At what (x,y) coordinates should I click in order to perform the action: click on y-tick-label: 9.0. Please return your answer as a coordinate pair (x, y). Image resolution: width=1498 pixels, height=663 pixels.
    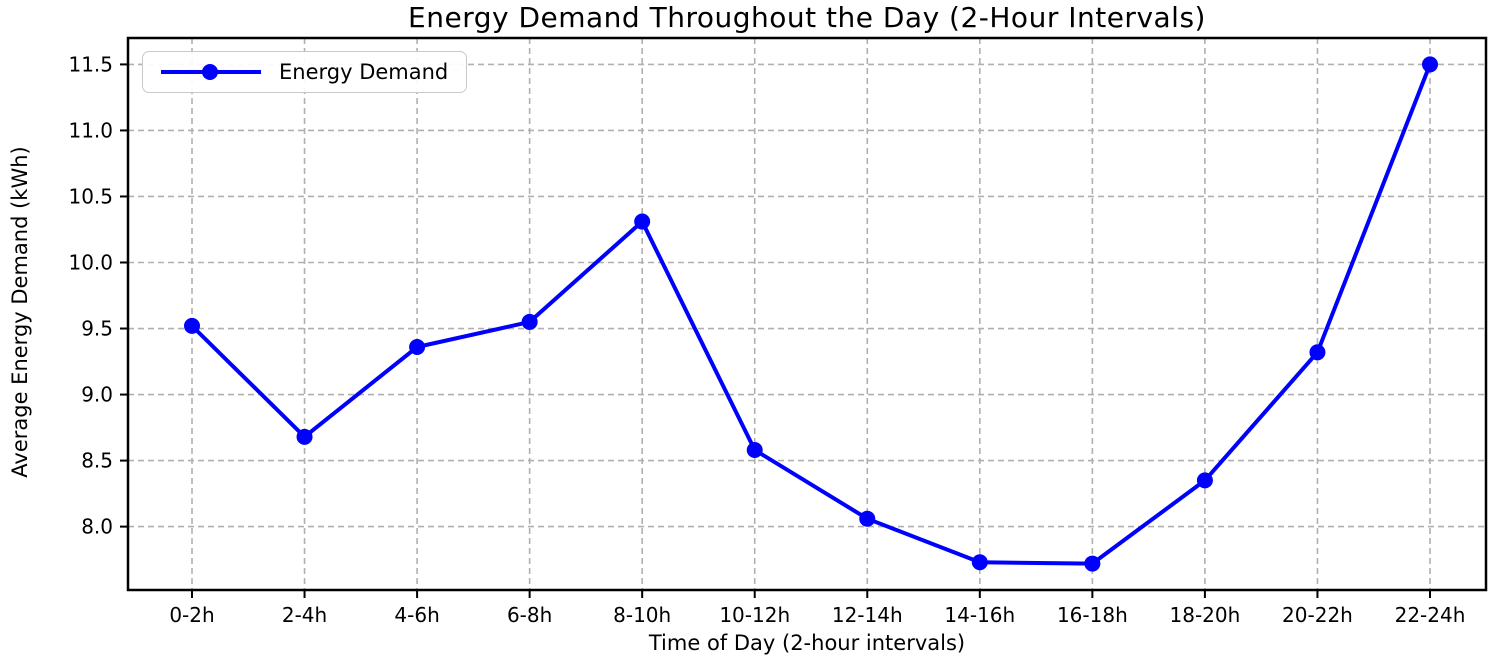
    Looking at the image, I should click on (97, 395).